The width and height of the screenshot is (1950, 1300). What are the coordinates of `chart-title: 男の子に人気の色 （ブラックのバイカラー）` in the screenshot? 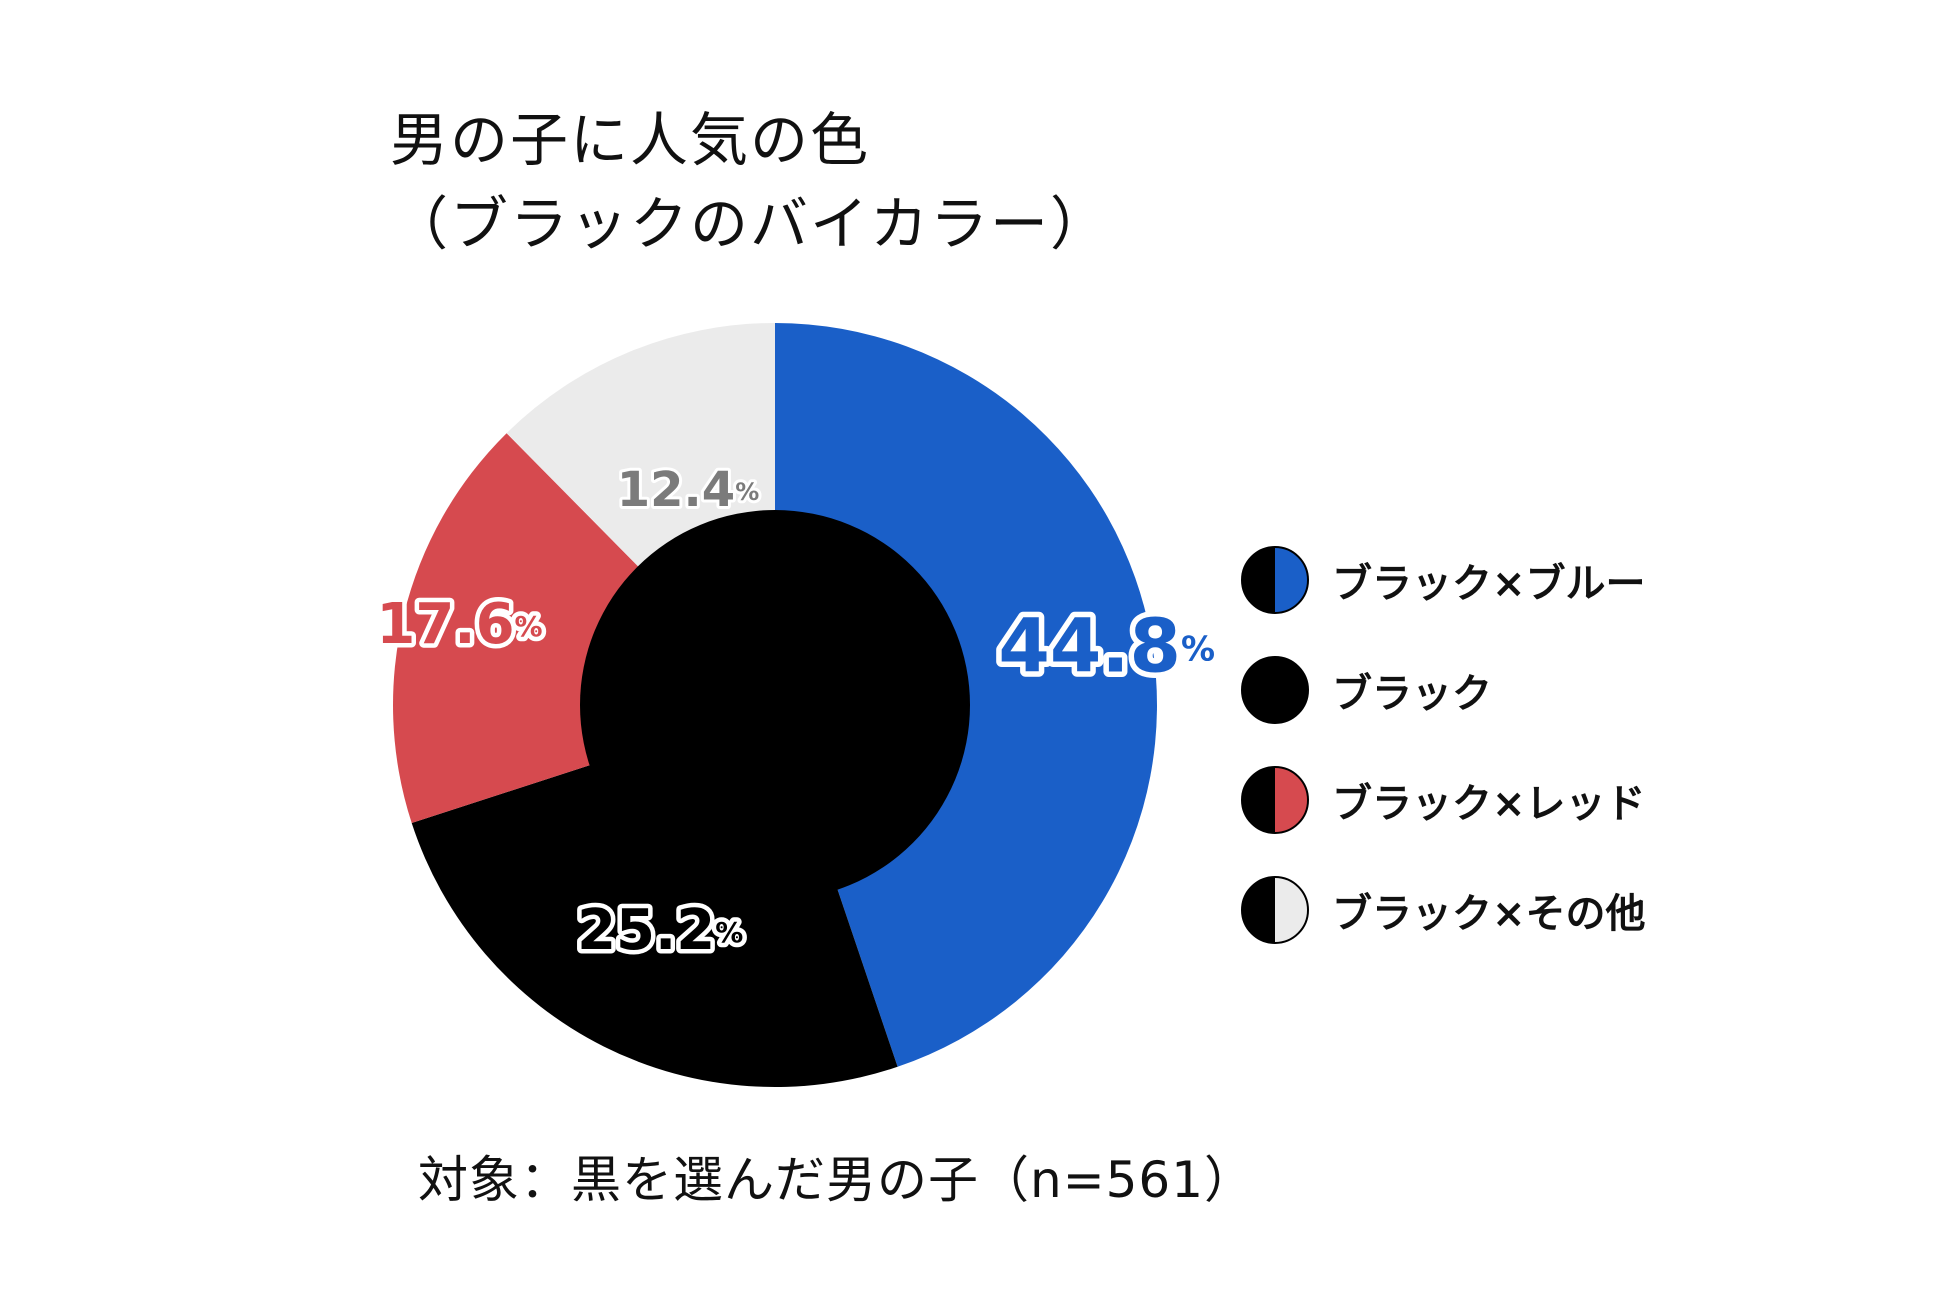 It's located at (750, 182).